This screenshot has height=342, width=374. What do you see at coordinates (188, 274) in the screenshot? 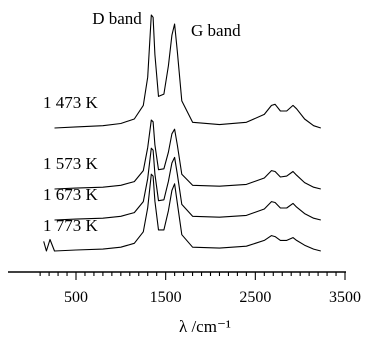
I see `x-axis-minor-ticks` at bounding box center [188, 274].